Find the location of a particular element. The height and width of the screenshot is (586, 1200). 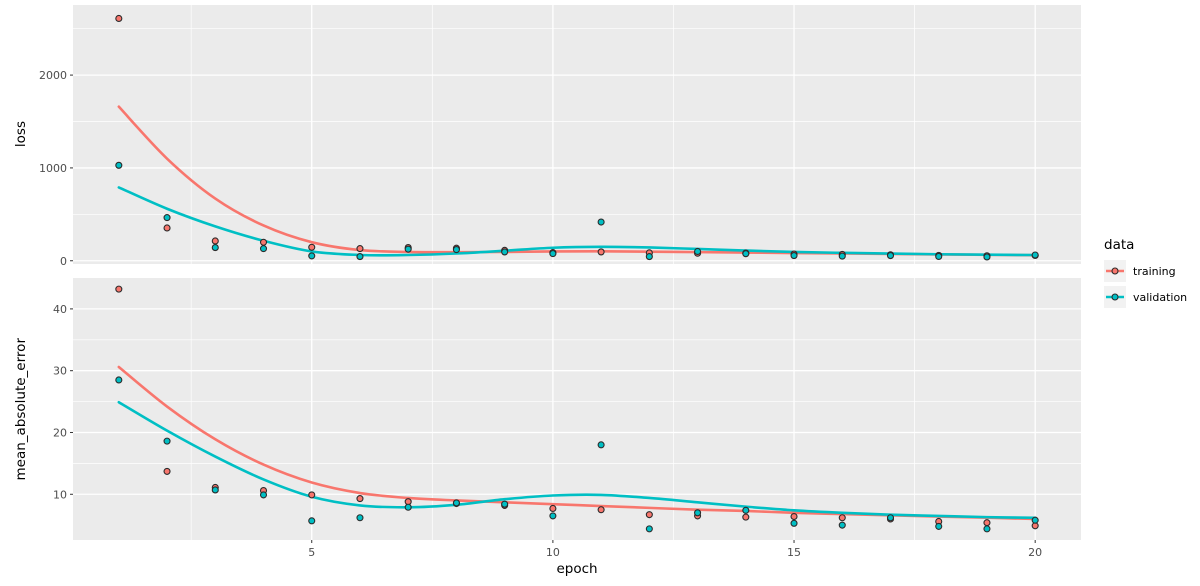

x-axis-title: epoch is located at coordinates (577, 569).